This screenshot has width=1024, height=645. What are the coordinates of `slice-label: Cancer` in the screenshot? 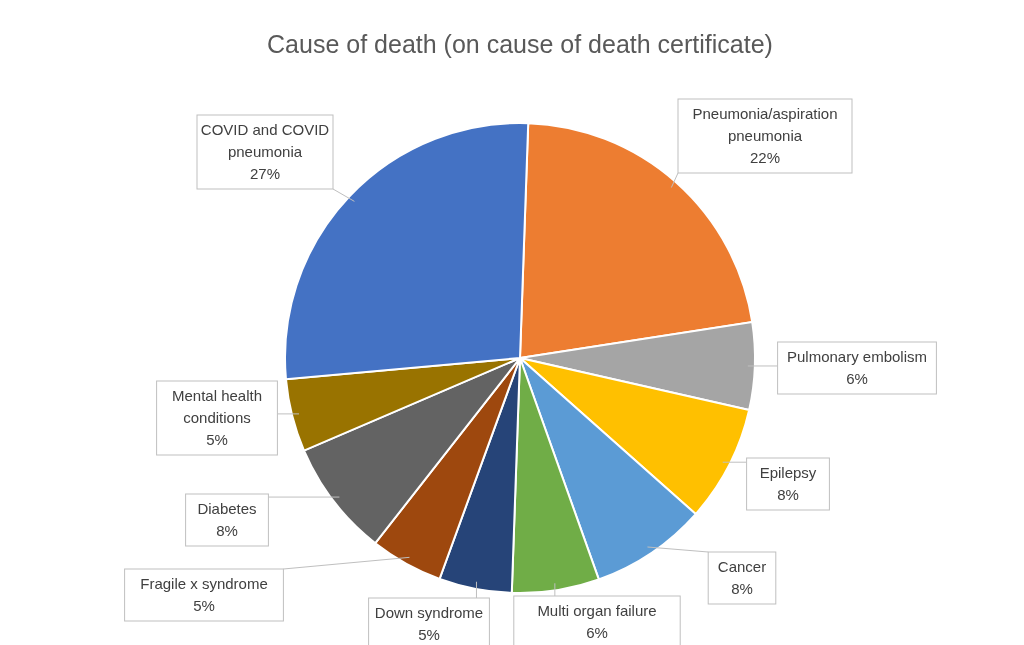 It's located at (742, 566).